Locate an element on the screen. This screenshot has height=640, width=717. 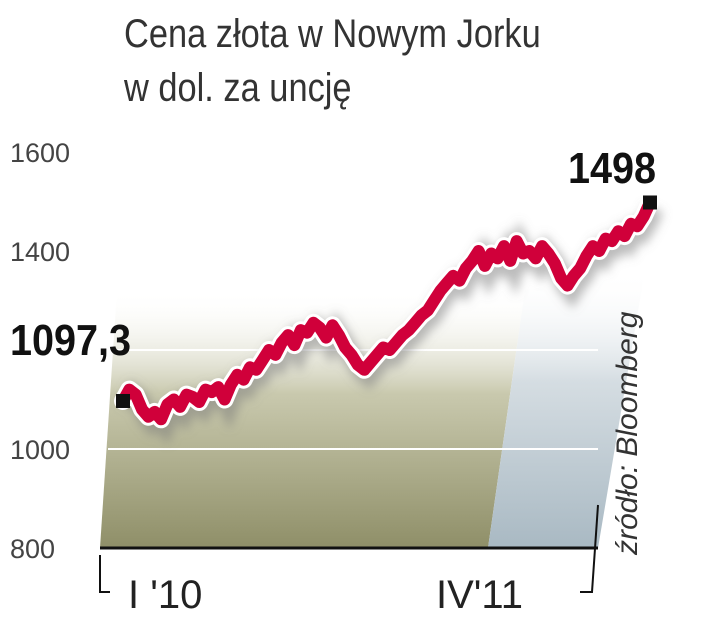
x-tick-label: I '10 is located at coordinates (165, 595).